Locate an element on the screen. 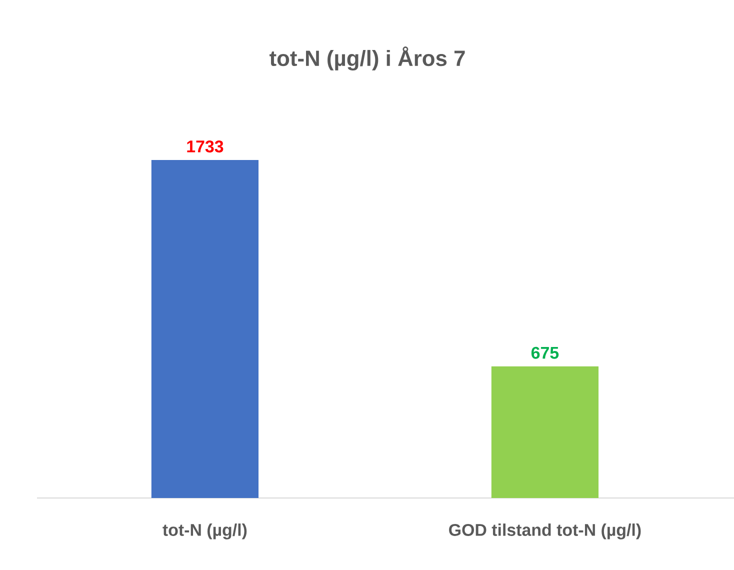 This screenshot has height=570, width=734. x-tick-label: GOD tilstand tot-N (µg/l) is located at coordinates (545, 532).